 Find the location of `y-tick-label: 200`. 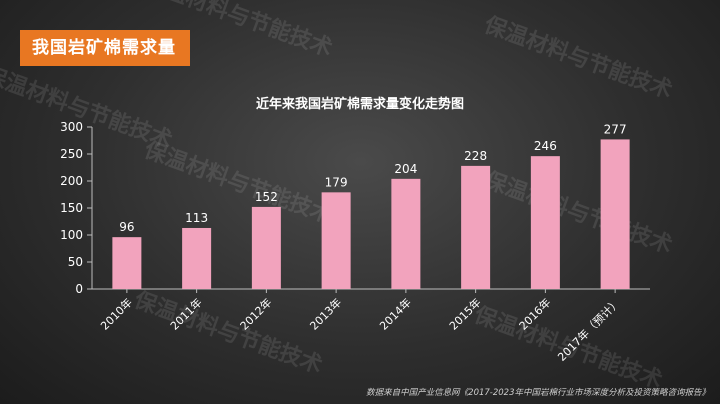

y-tick-label: 200 is located at coordinates (71, 181).